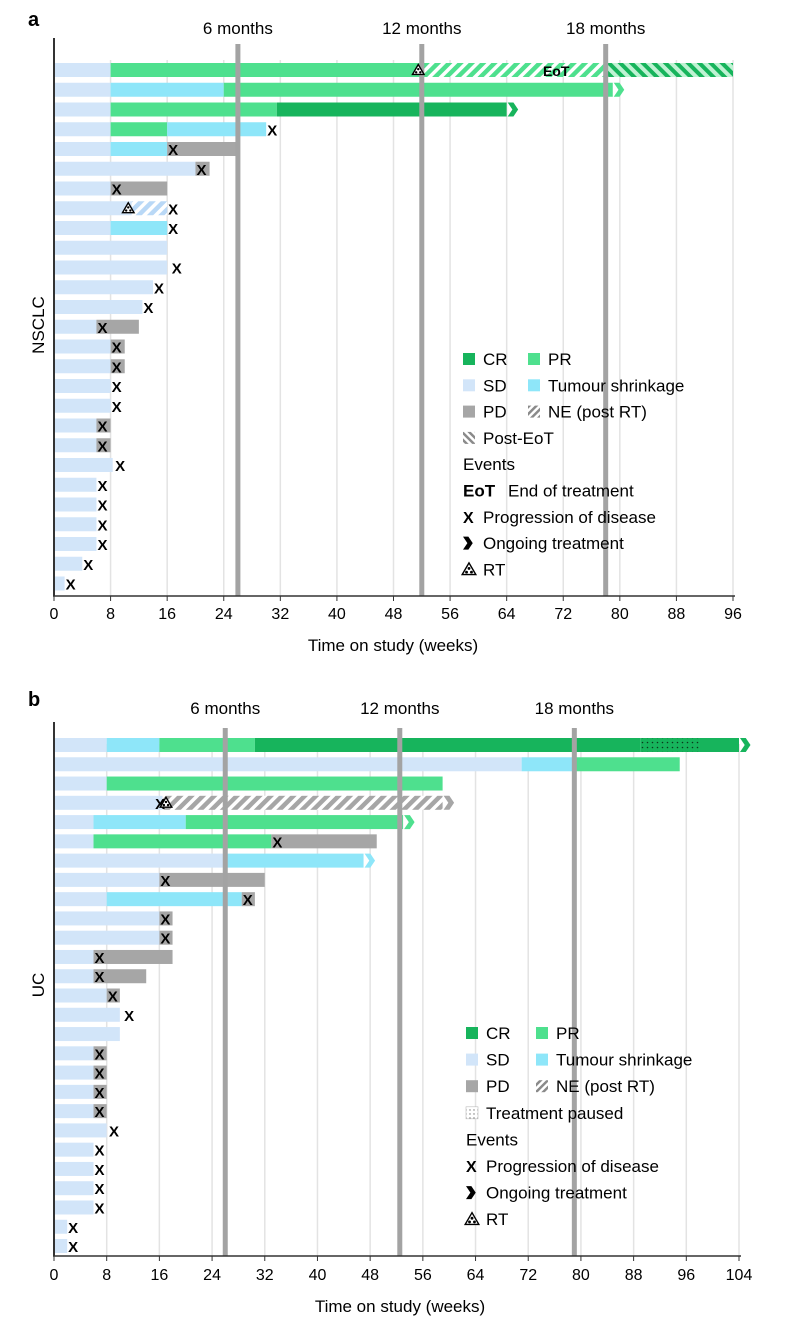  I want to click on x-tick-label: 96, so click(686, 1275).